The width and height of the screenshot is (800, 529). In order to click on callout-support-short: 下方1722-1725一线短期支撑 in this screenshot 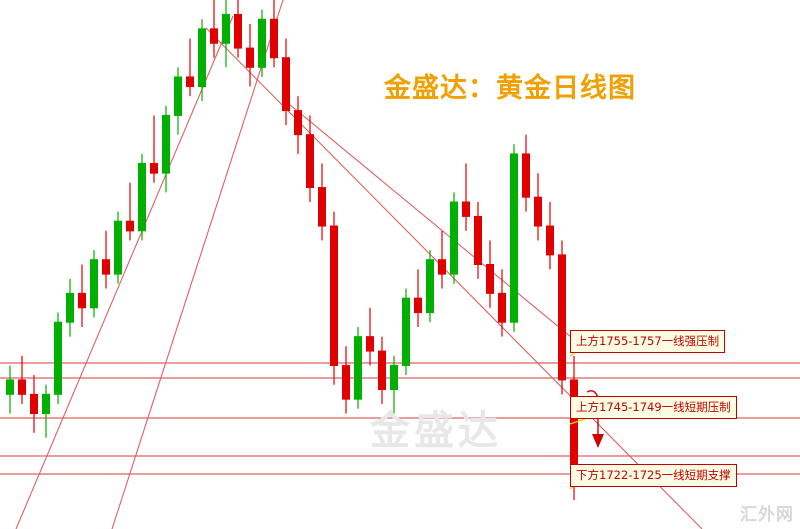, I will do `click(653, 475)`.